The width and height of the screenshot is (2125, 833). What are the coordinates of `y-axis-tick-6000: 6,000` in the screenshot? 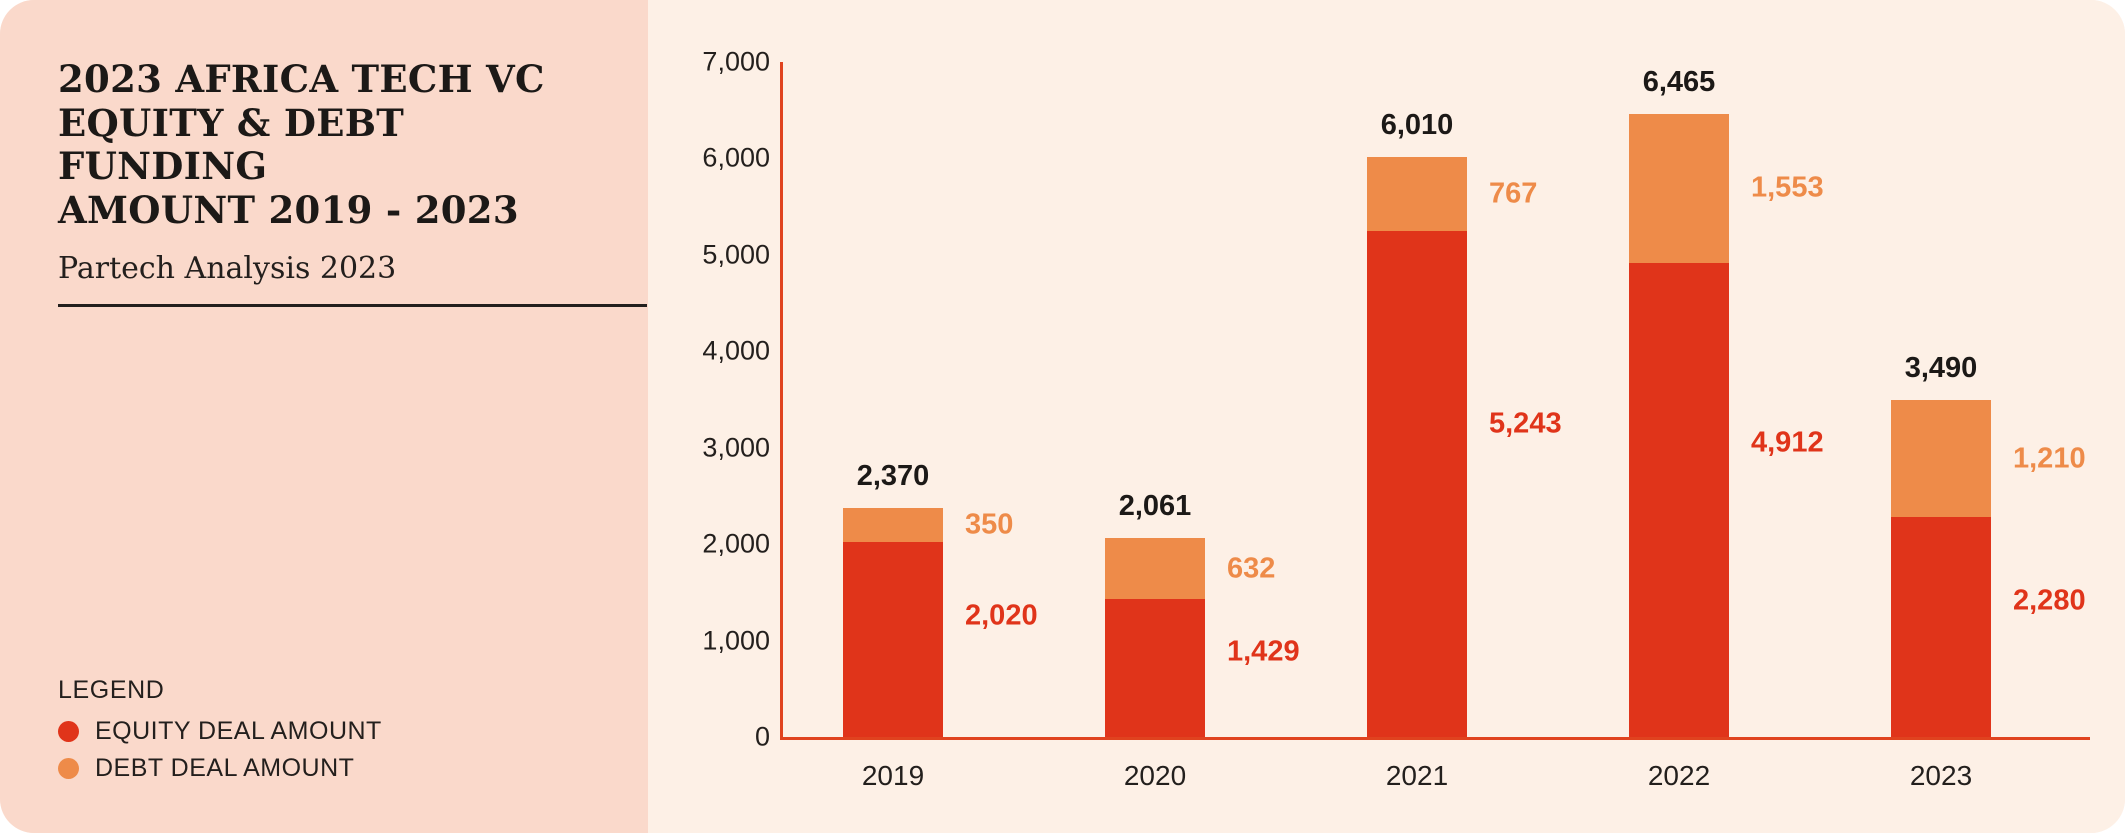 It's located at (736, 157).